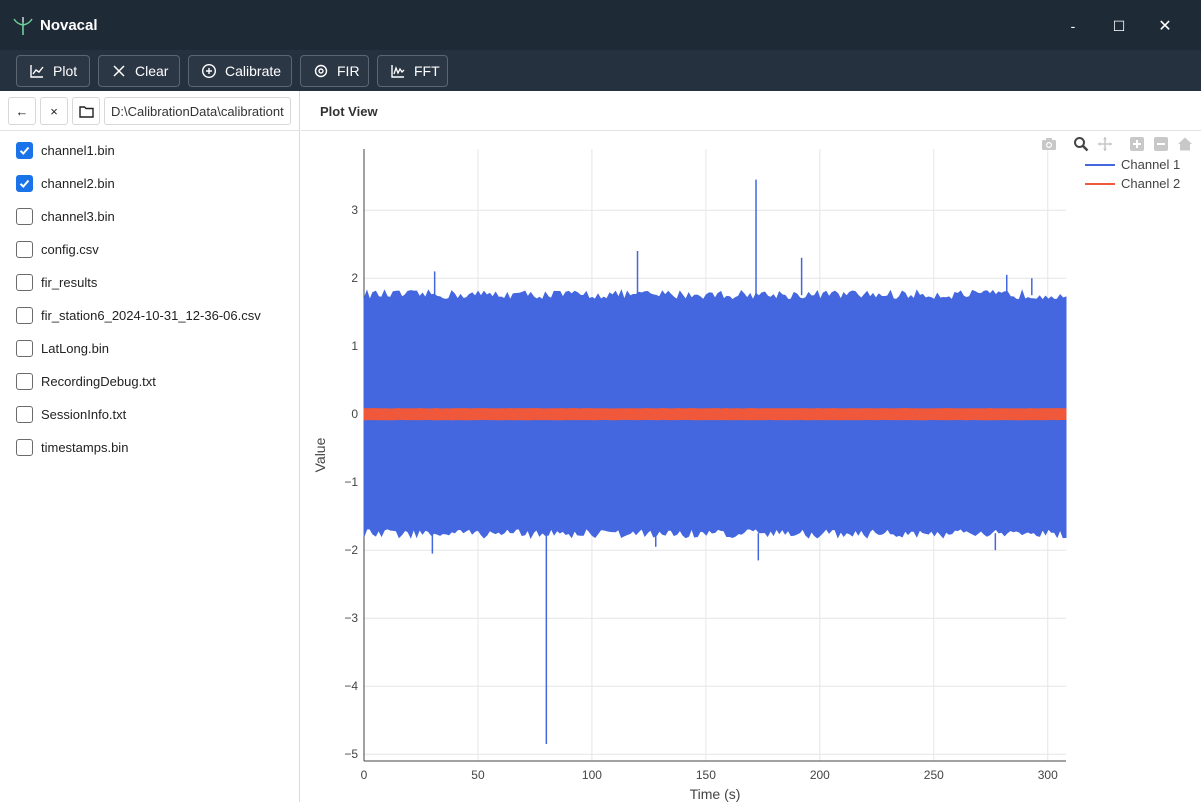 The width and height of the screenshot is (1201, 802). I want to click on close-window-button: ✕, so click(1165, 26).